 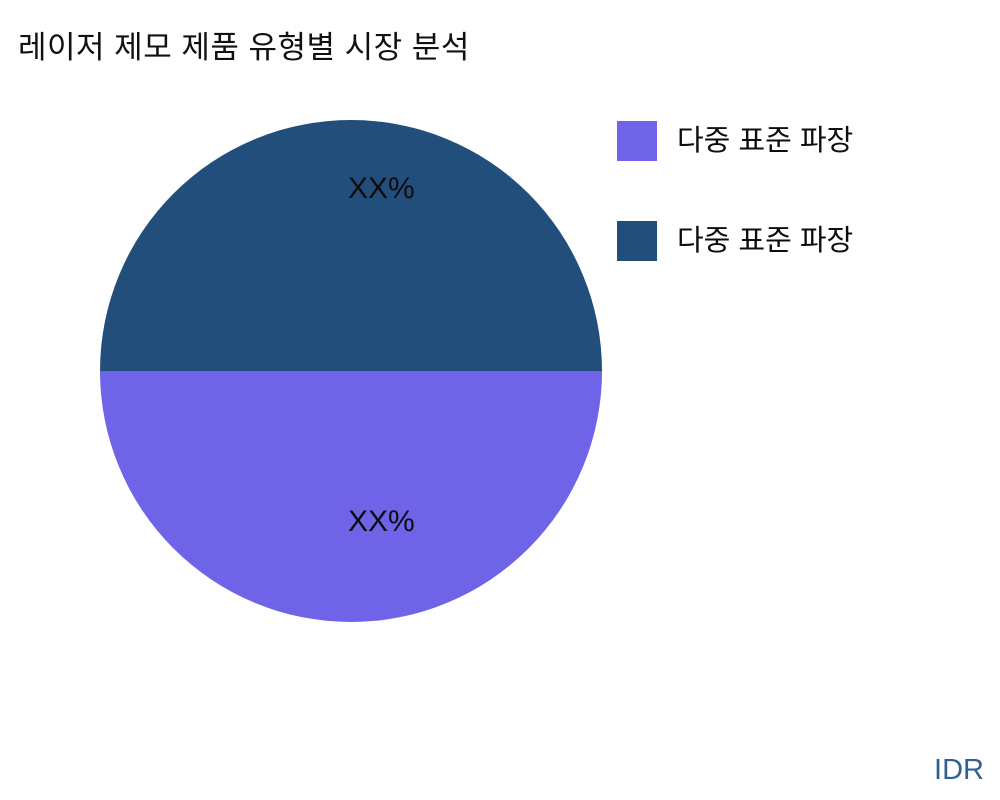 What do you see at coordinates (637, 241) in the screenshot?
I see `legend-swatch-slice2` at bounding box center [637, 241].